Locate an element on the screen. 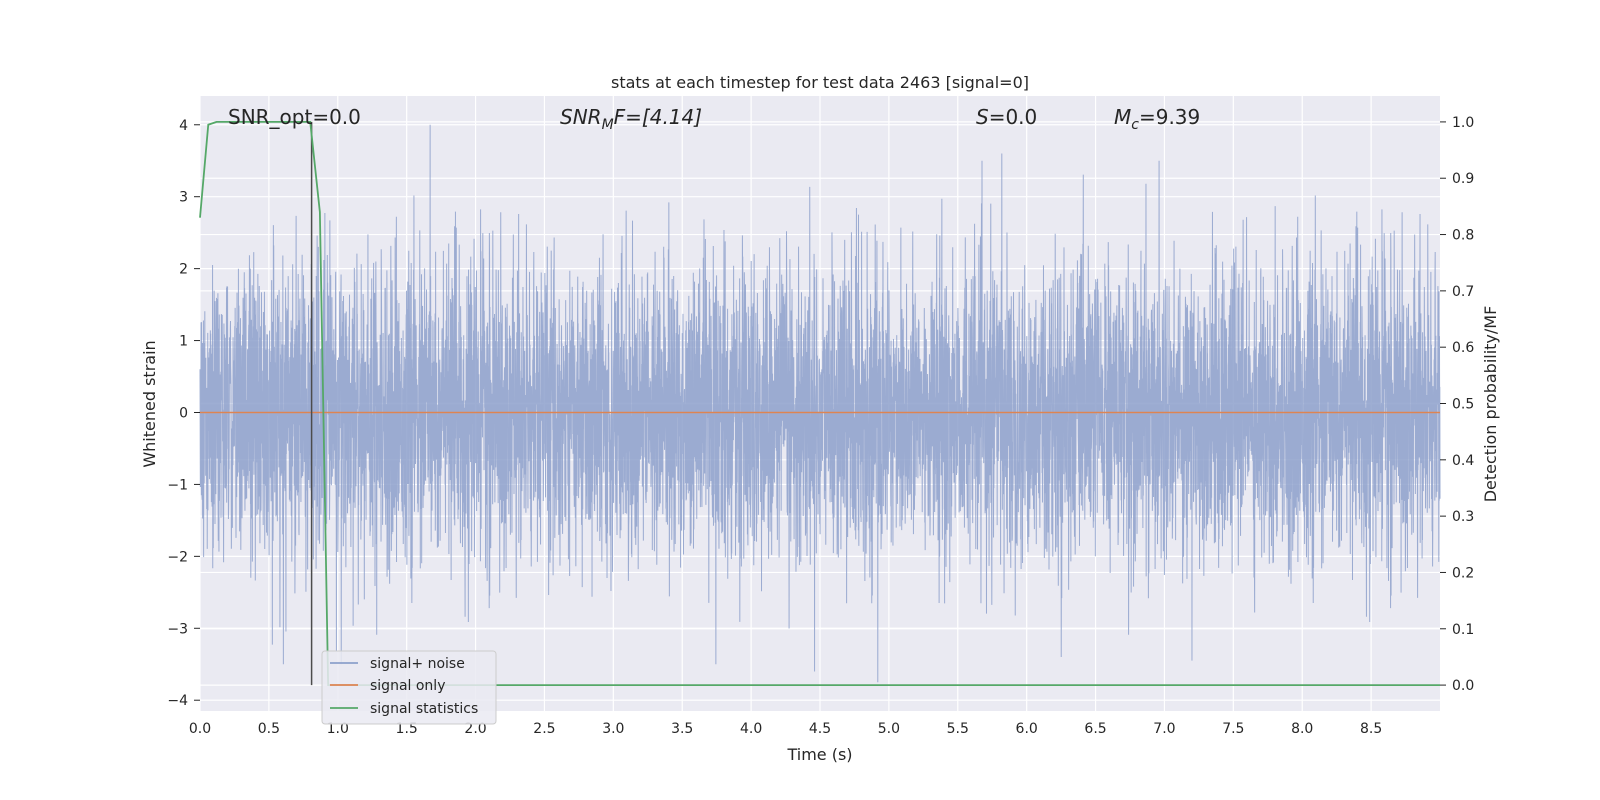 The image size is (1600, 800). legend-label-signal-only: signal only is located at coordinates (407, 686).